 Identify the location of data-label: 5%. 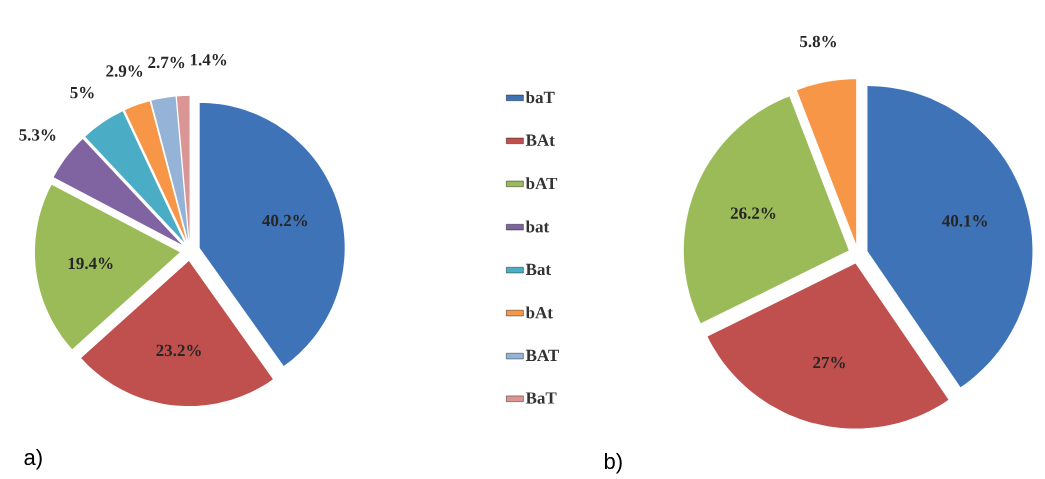
(82, 92).